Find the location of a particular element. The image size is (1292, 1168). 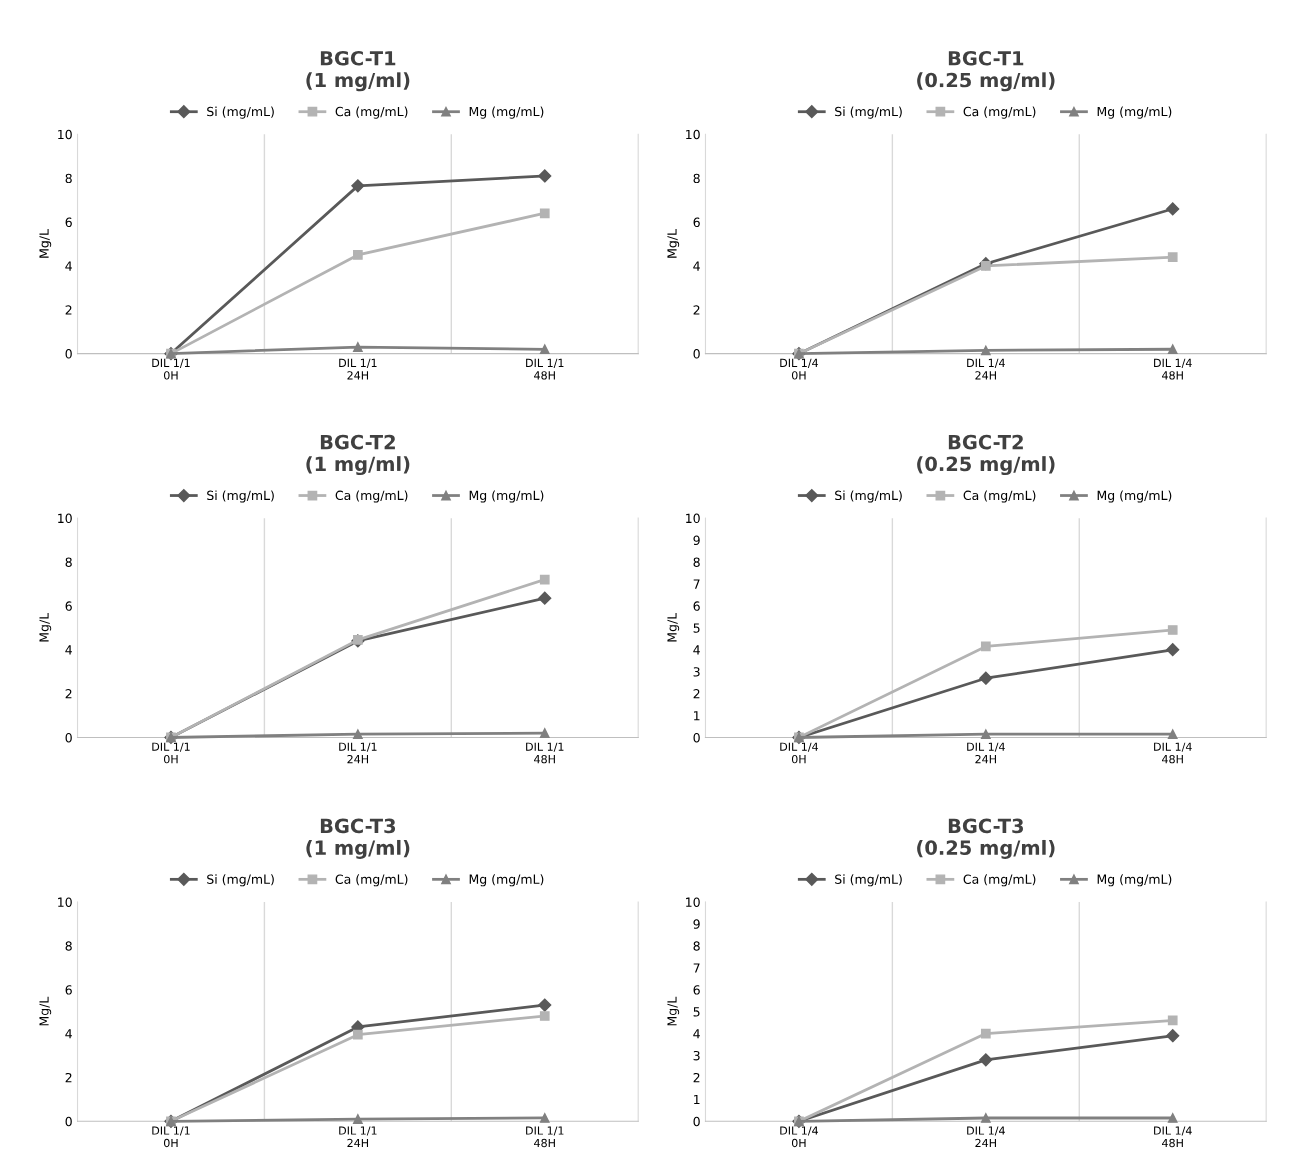

chart-title: BGC-T1 (1 mg/ml) is located at coordinates (358, 71).